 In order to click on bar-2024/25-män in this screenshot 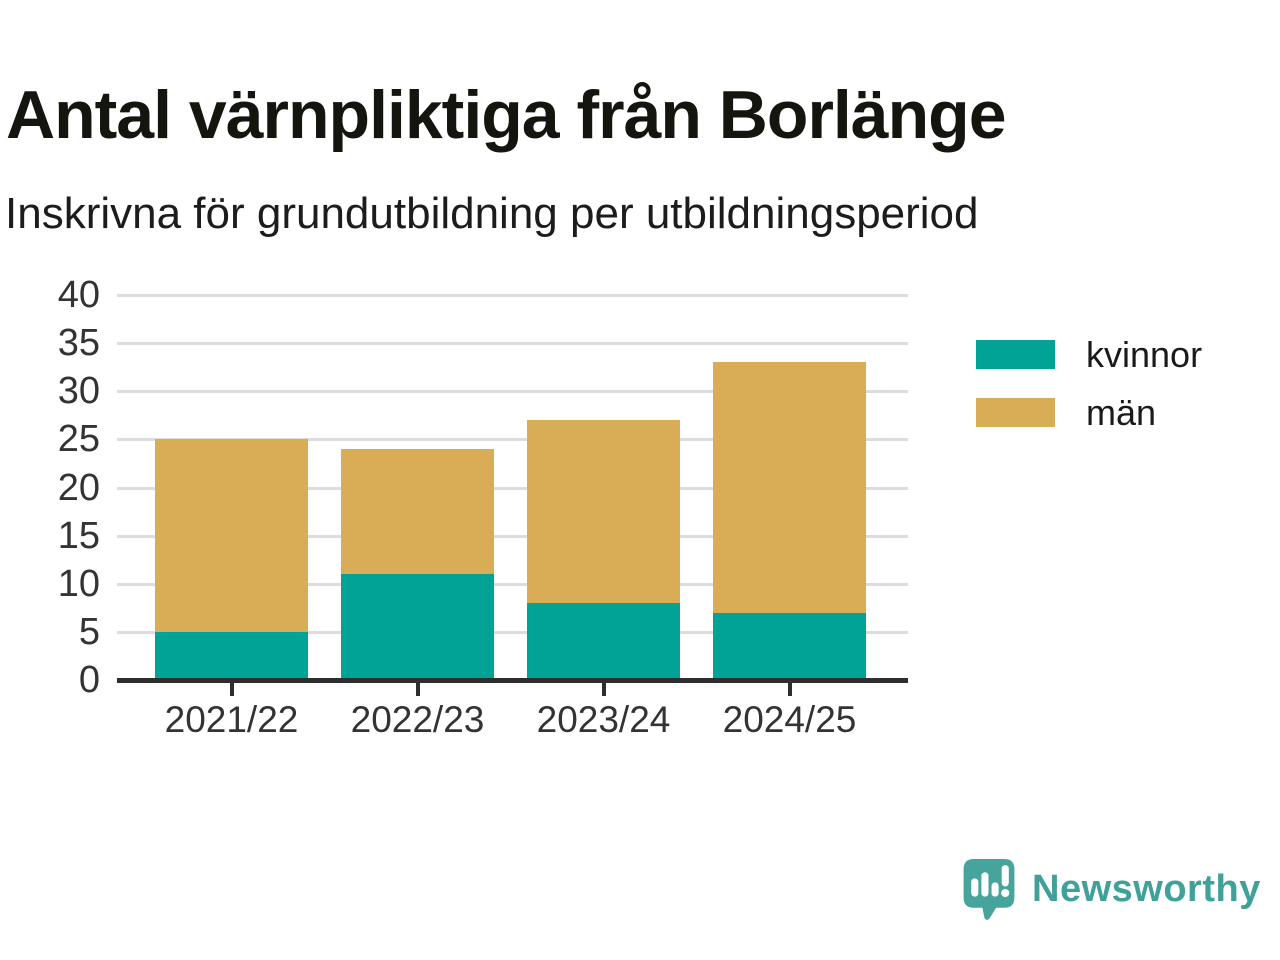, I will do `click(789, 487)`.